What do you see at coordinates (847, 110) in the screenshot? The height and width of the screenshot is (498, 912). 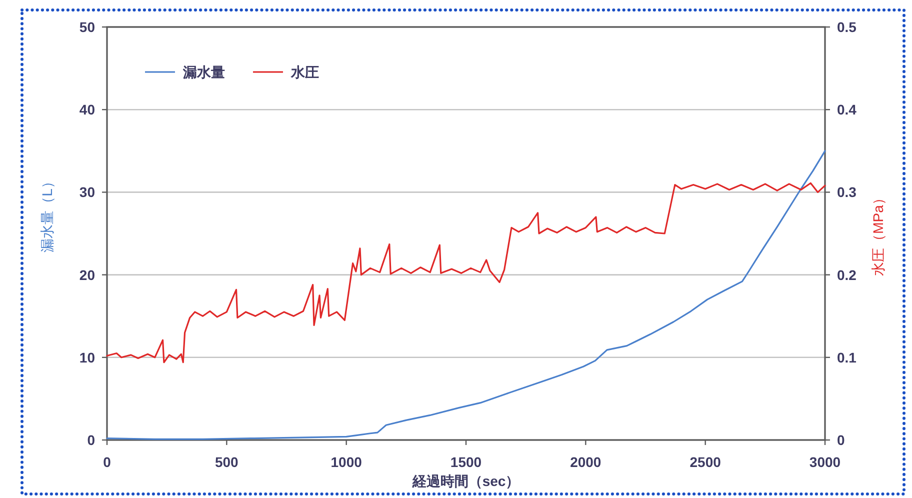 I see `y2-tick-label: 0.4` at bounding box center [847, 110].